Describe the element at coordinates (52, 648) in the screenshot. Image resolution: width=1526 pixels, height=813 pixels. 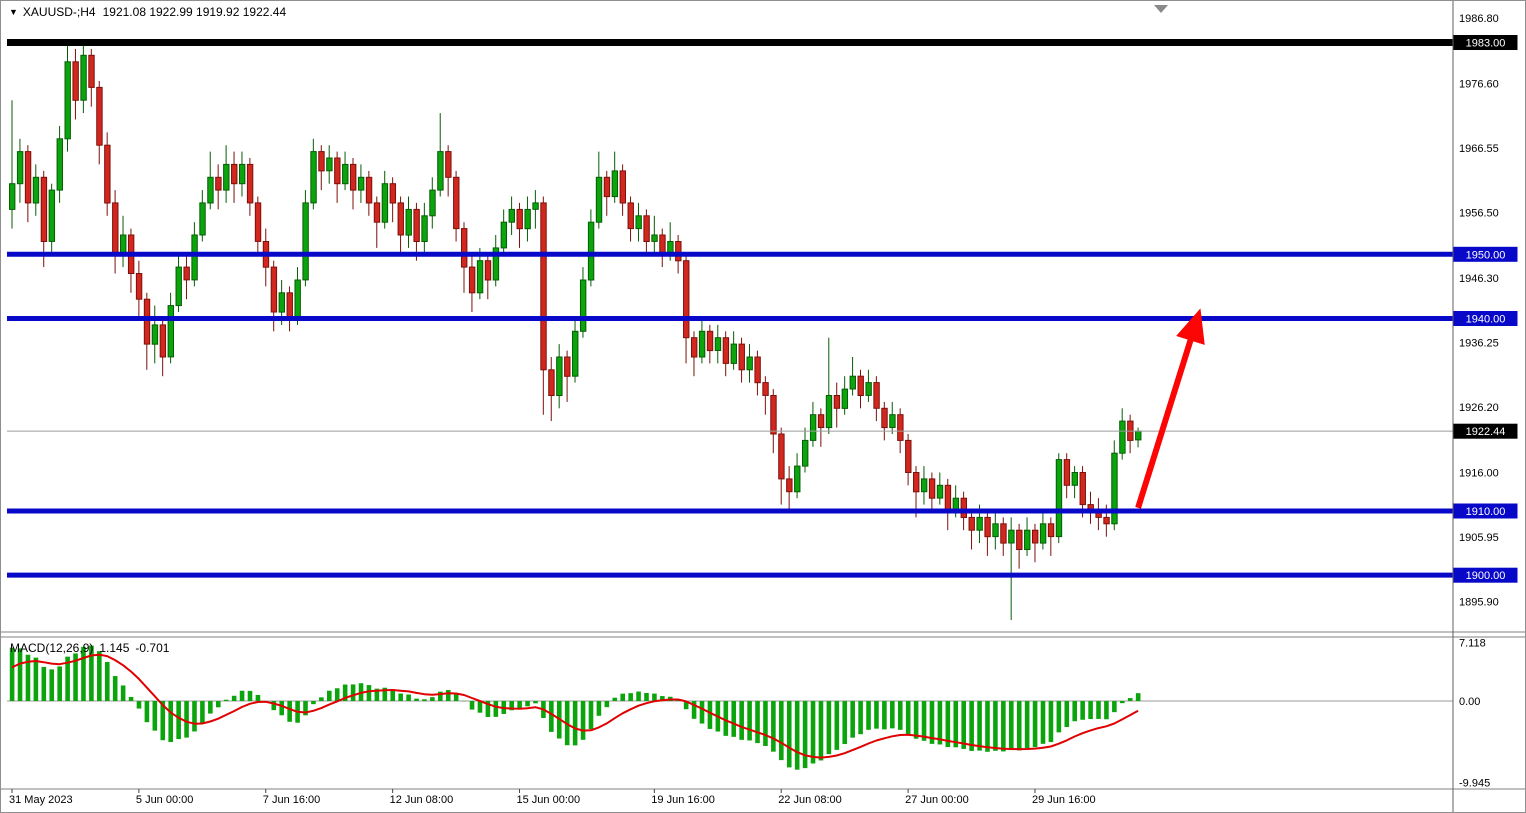
I see `macd-name: MACD(12,26,9)` at that location.